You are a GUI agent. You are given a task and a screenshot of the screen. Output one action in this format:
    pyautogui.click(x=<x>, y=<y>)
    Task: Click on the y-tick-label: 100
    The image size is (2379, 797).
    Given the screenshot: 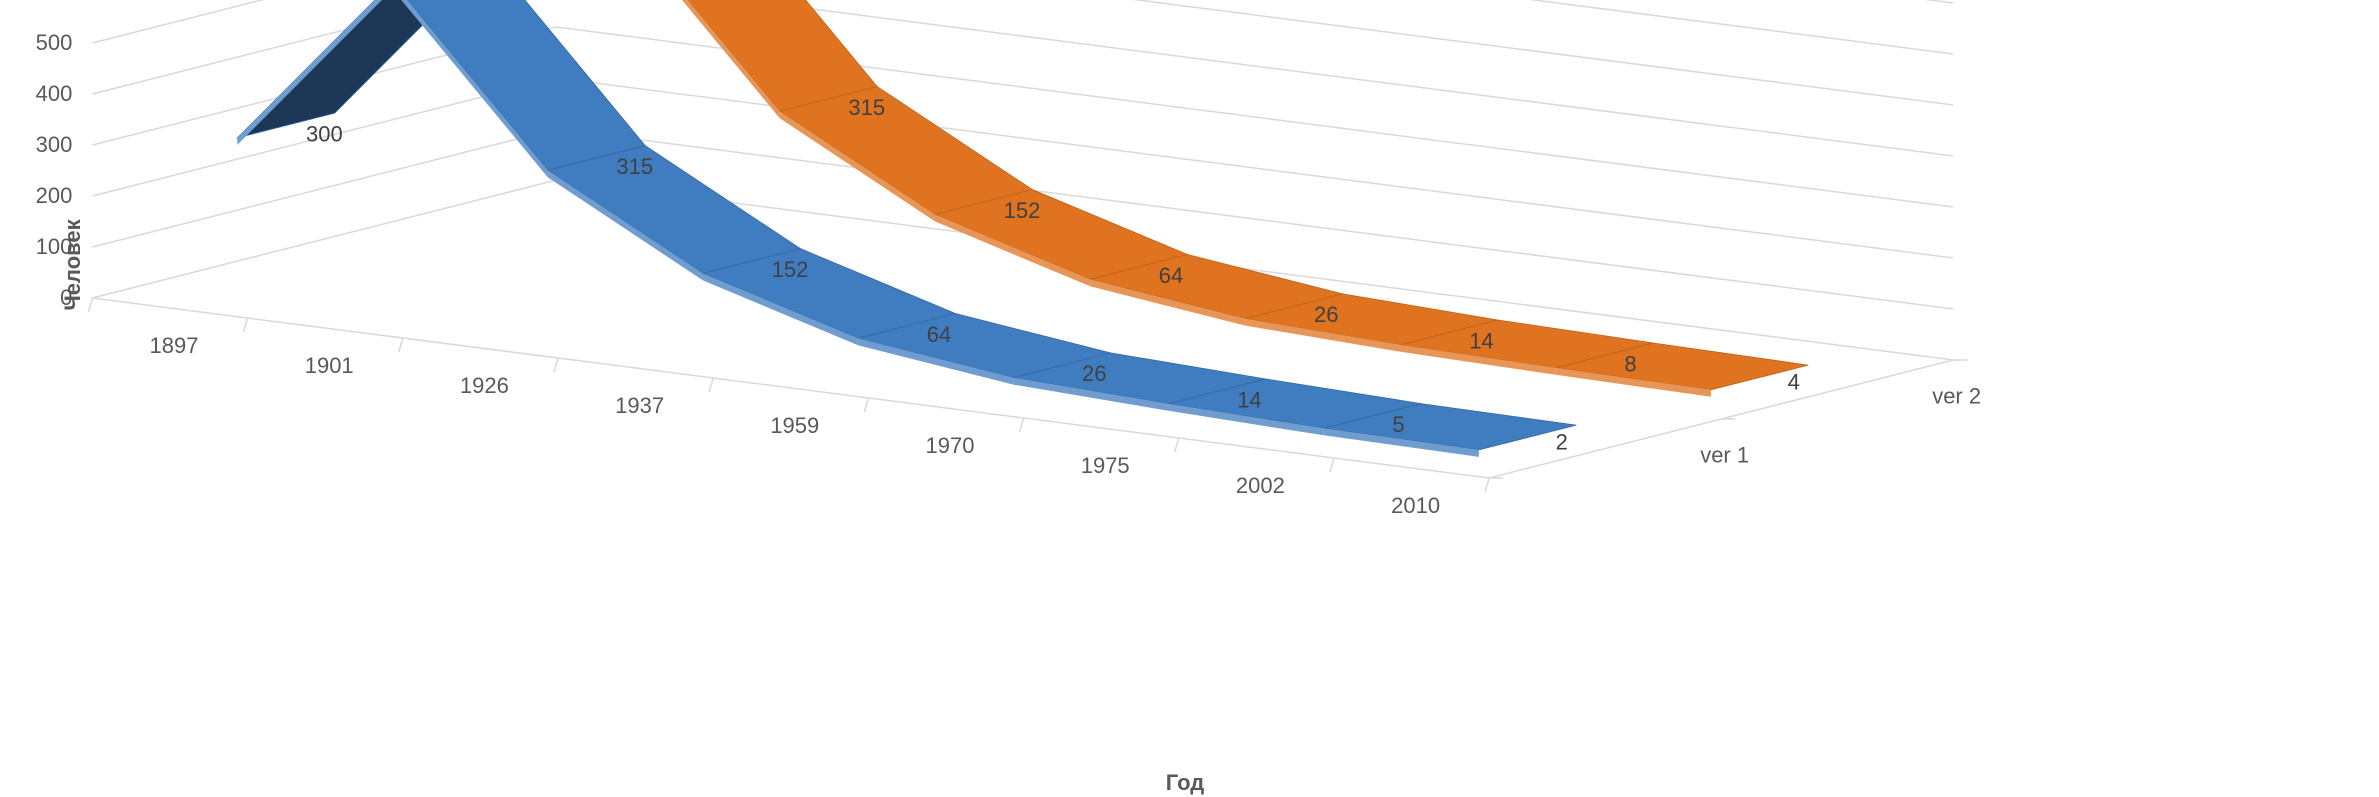 What is the action you would take?
    pyautogui.click(x=54, y=246)
    